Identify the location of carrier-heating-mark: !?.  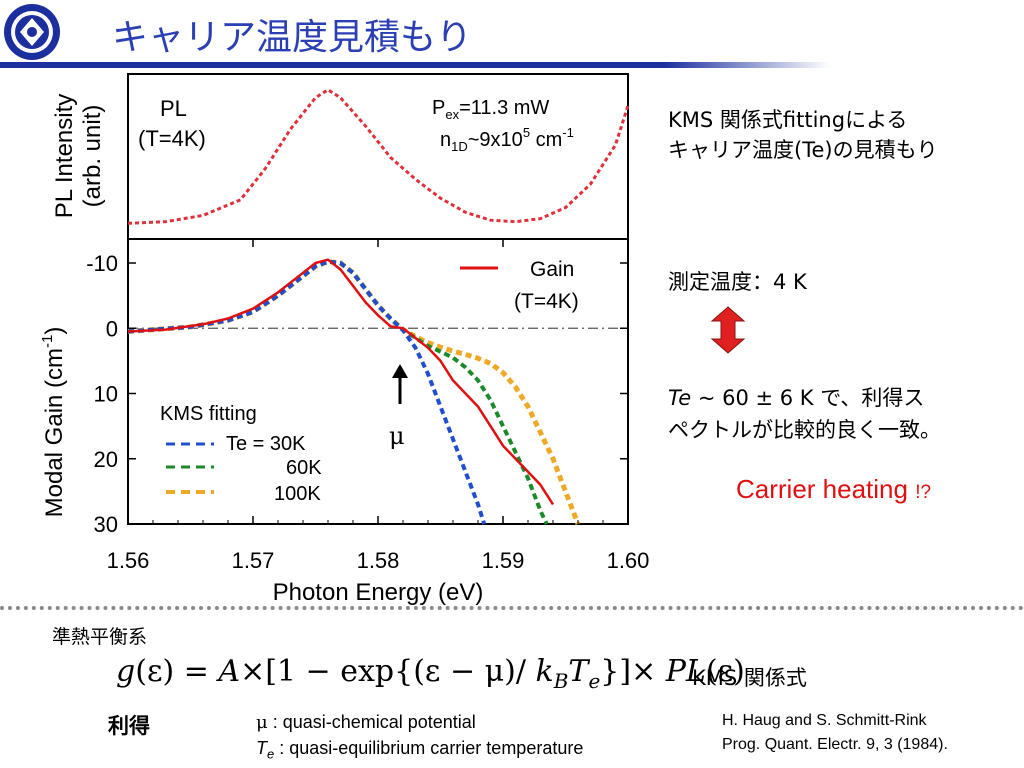
(923, 492).